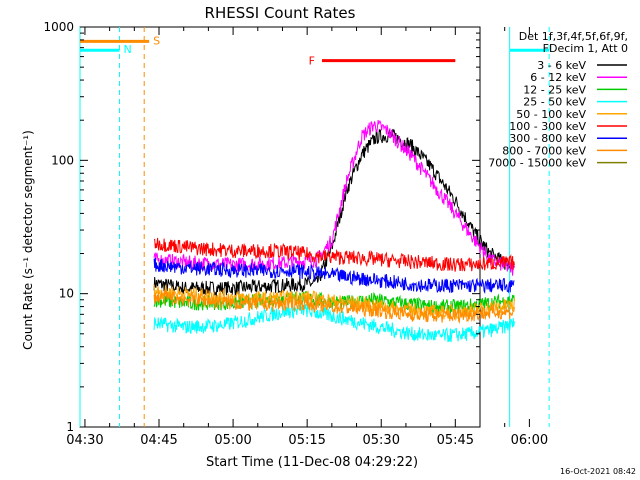  Describe the element at coordinates (585, 48) in the screenshot. I see `legend-header-line-2: FDecim 1, Att 0` at that location.